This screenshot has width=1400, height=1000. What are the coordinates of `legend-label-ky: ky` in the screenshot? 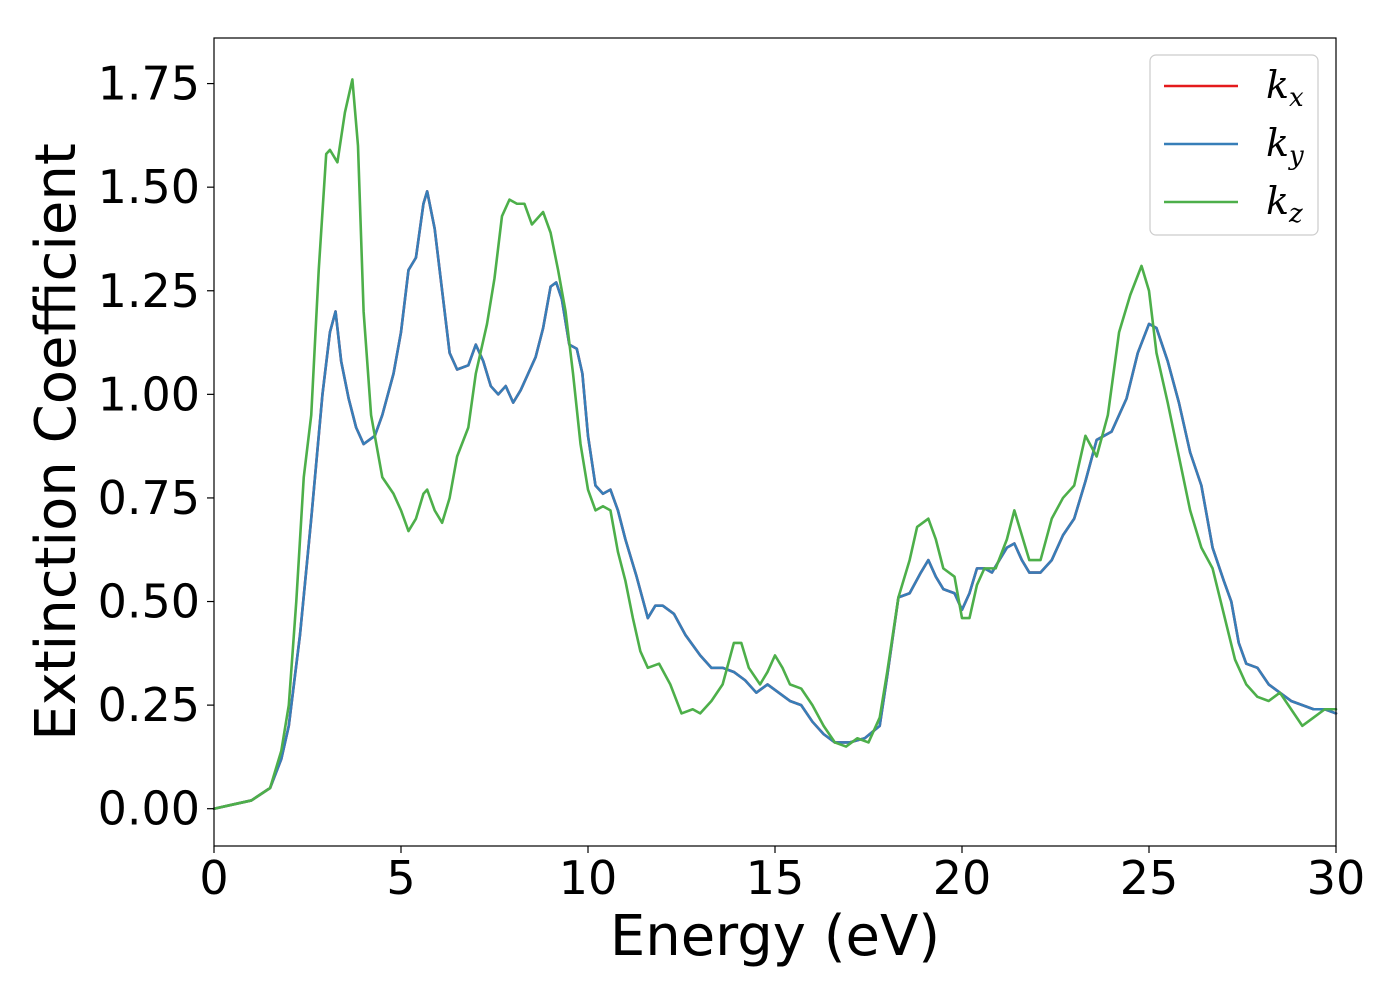 It's located at (1285, 146).